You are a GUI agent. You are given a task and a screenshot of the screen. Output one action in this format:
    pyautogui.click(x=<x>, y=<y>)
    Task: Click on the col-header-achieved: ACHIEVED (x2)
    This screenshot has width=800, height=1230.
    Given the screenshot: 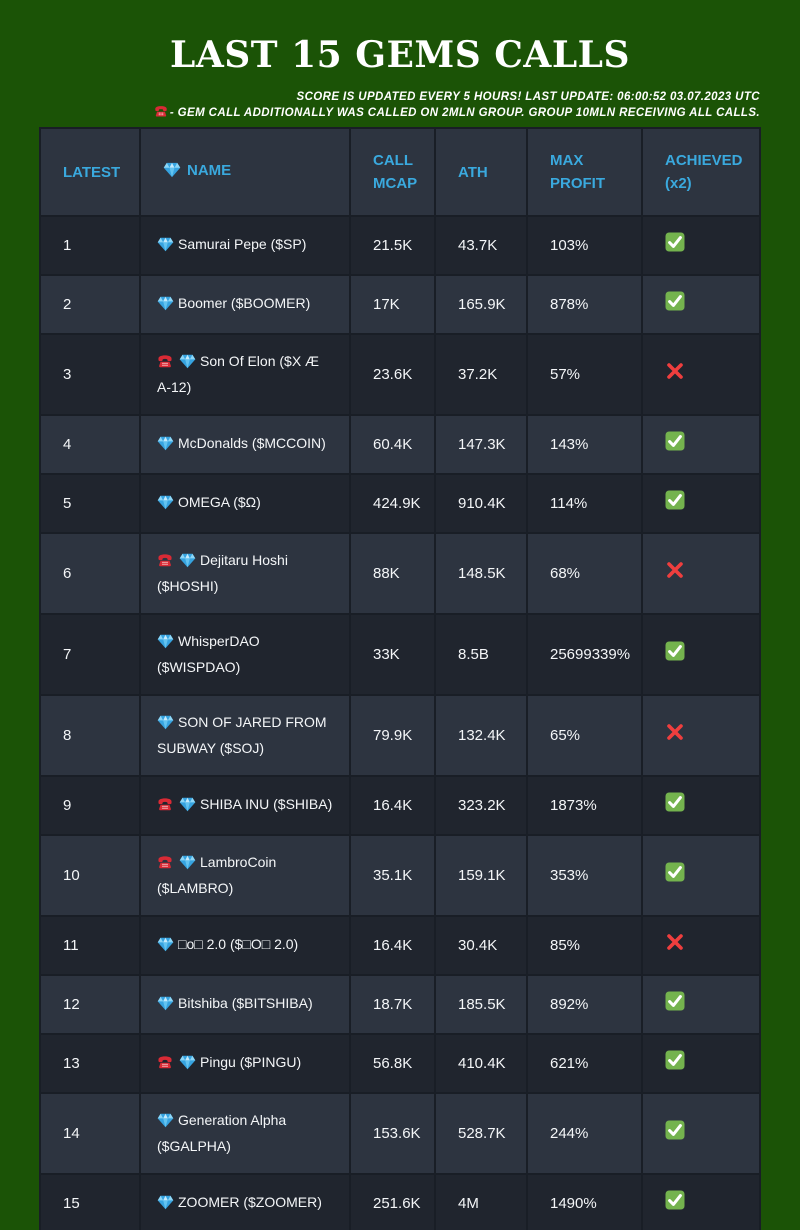 What is the action you would take?
    pyautogui.click(x=701, y=172)
    